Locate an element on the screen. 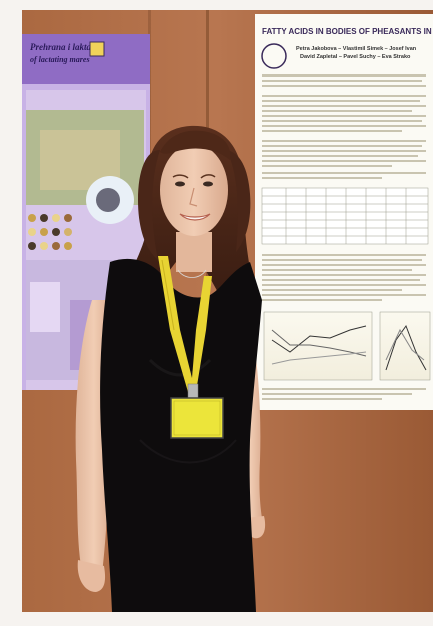 Image resolution: width=433 pixels, height=626 pixels. name-badge is located at coordinates (197, 418).